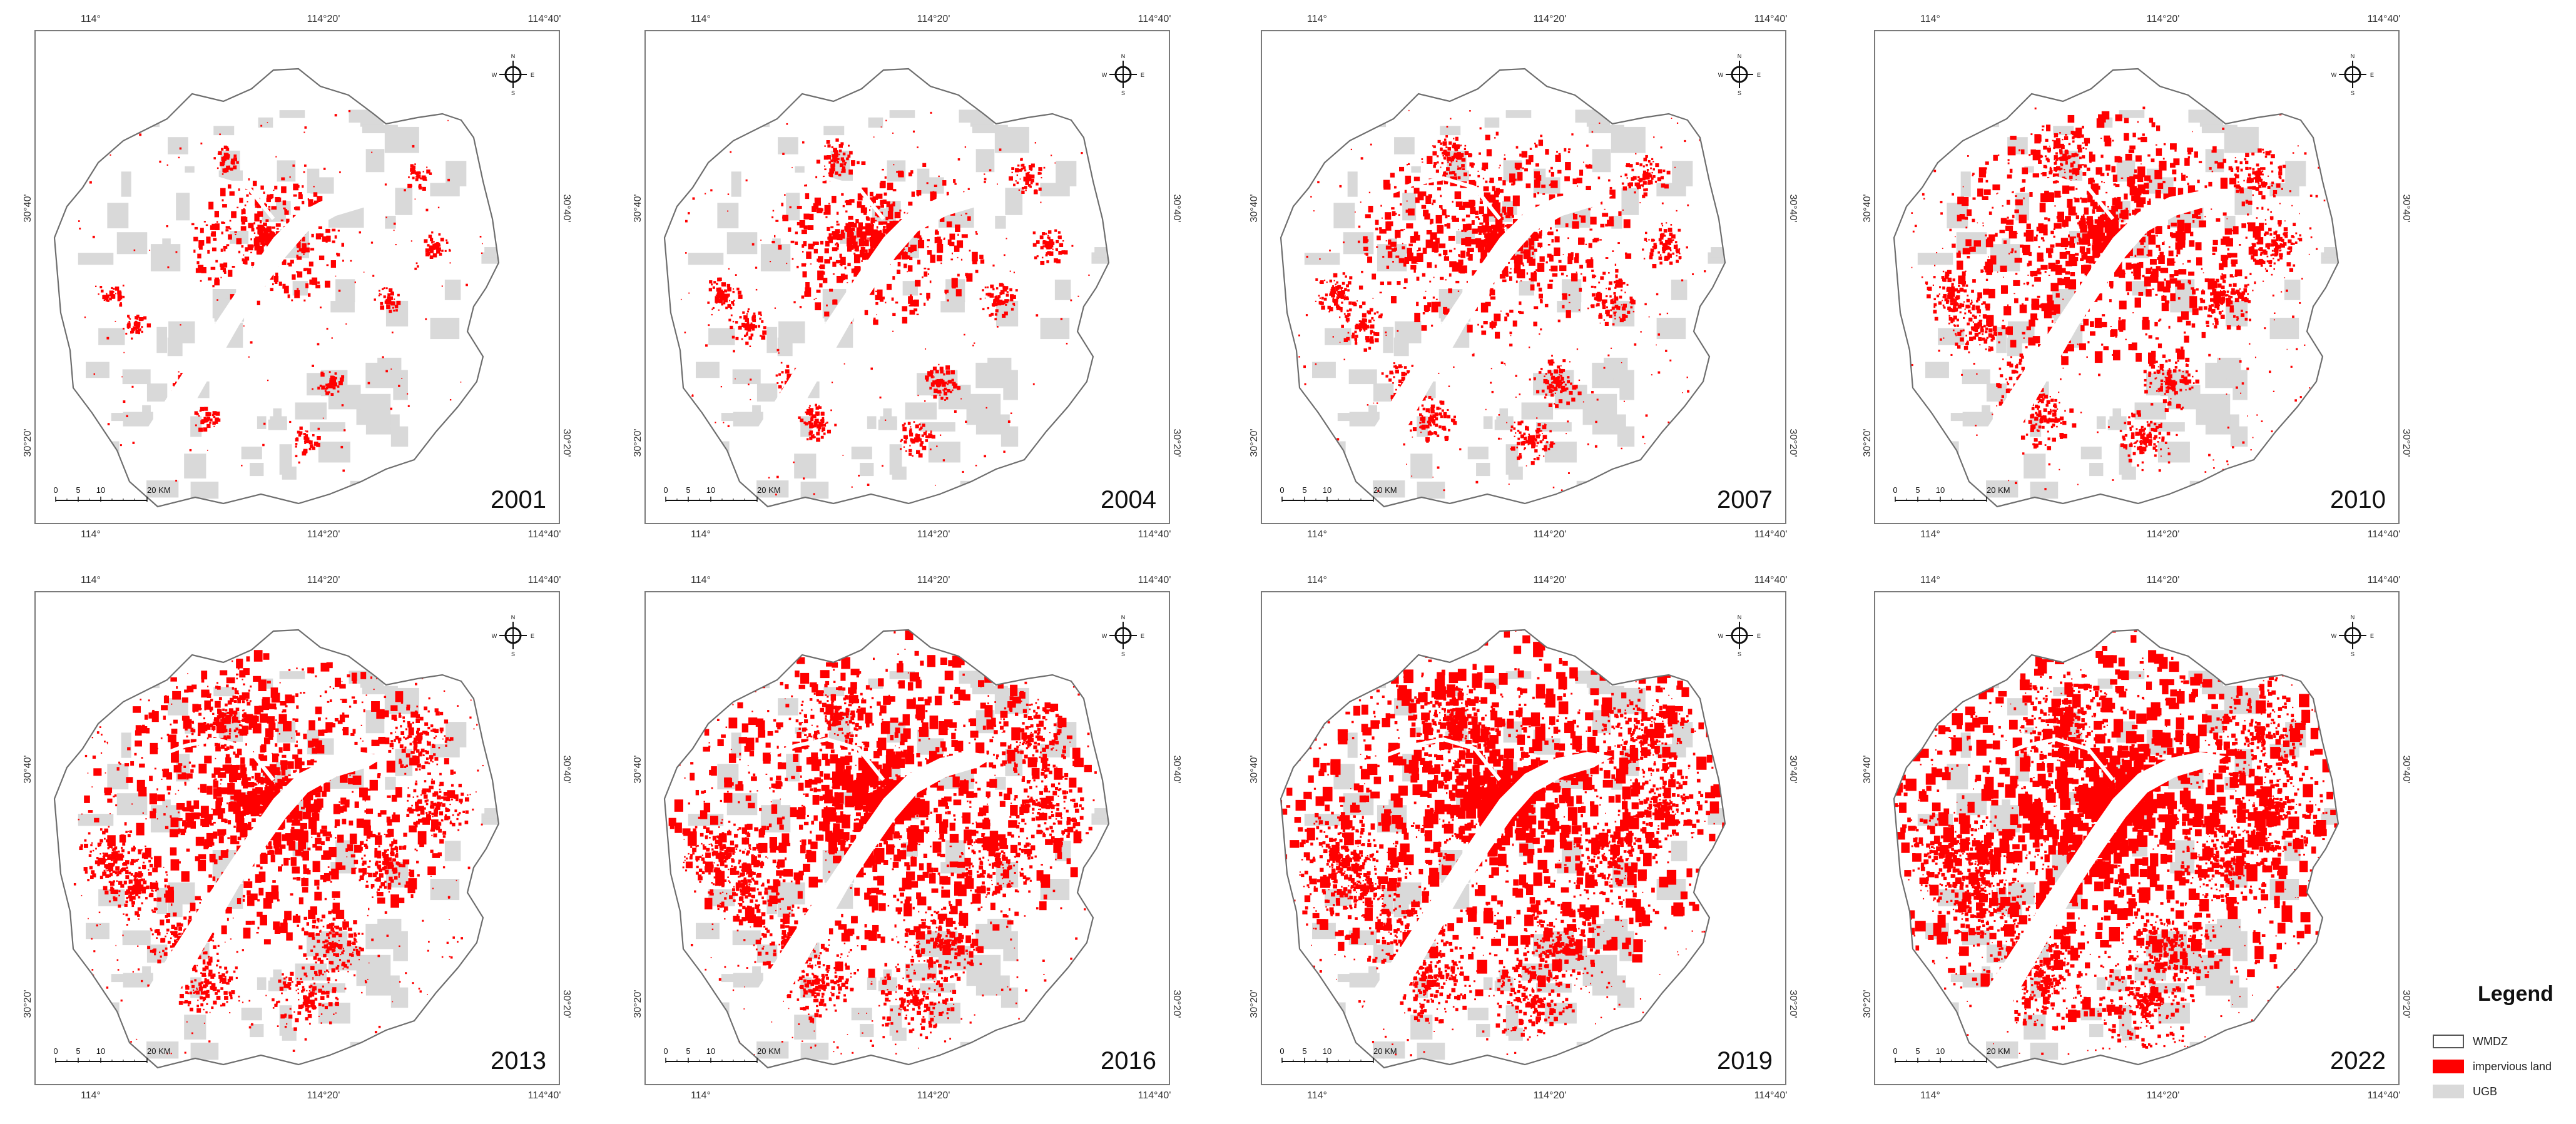 The width and height of the screenshot is (2576, 1124). Describe the element at coordinates (545, 19) in the screenshot. I see `longitude-tick-top: 114°40'` at that location.